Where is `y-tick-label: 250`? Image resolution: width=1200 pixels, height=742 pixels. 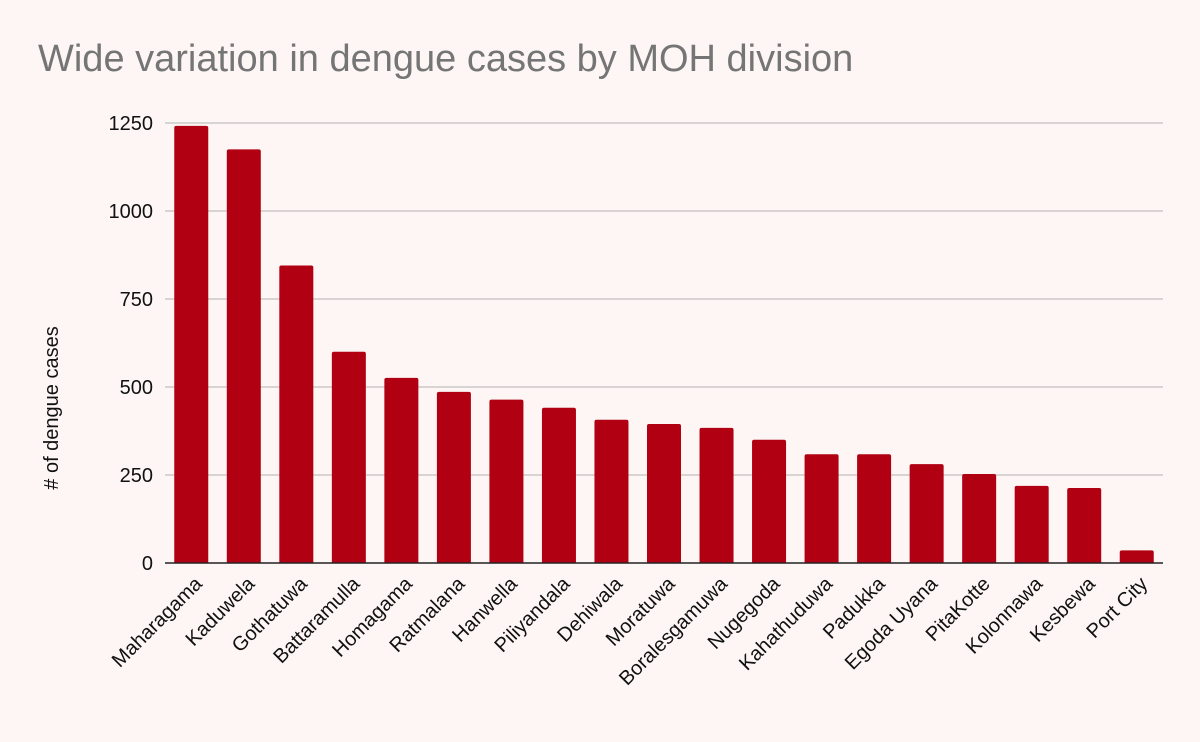
y-tick-label: 250 is located at coordinates (136, 476).